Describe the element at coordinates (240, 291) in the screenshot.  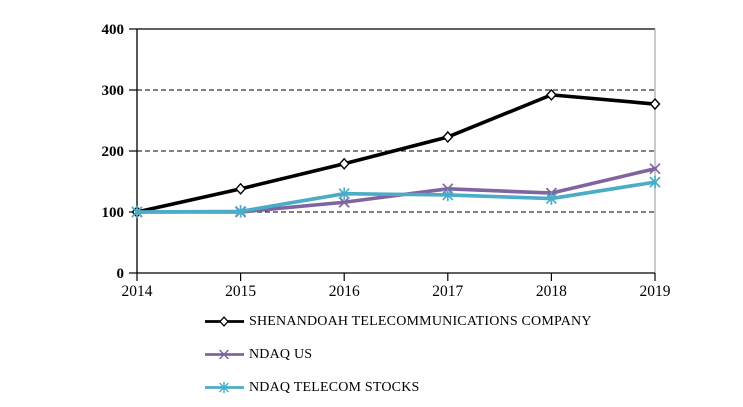
I see `x-tick-label-2015: 2015` at that location.